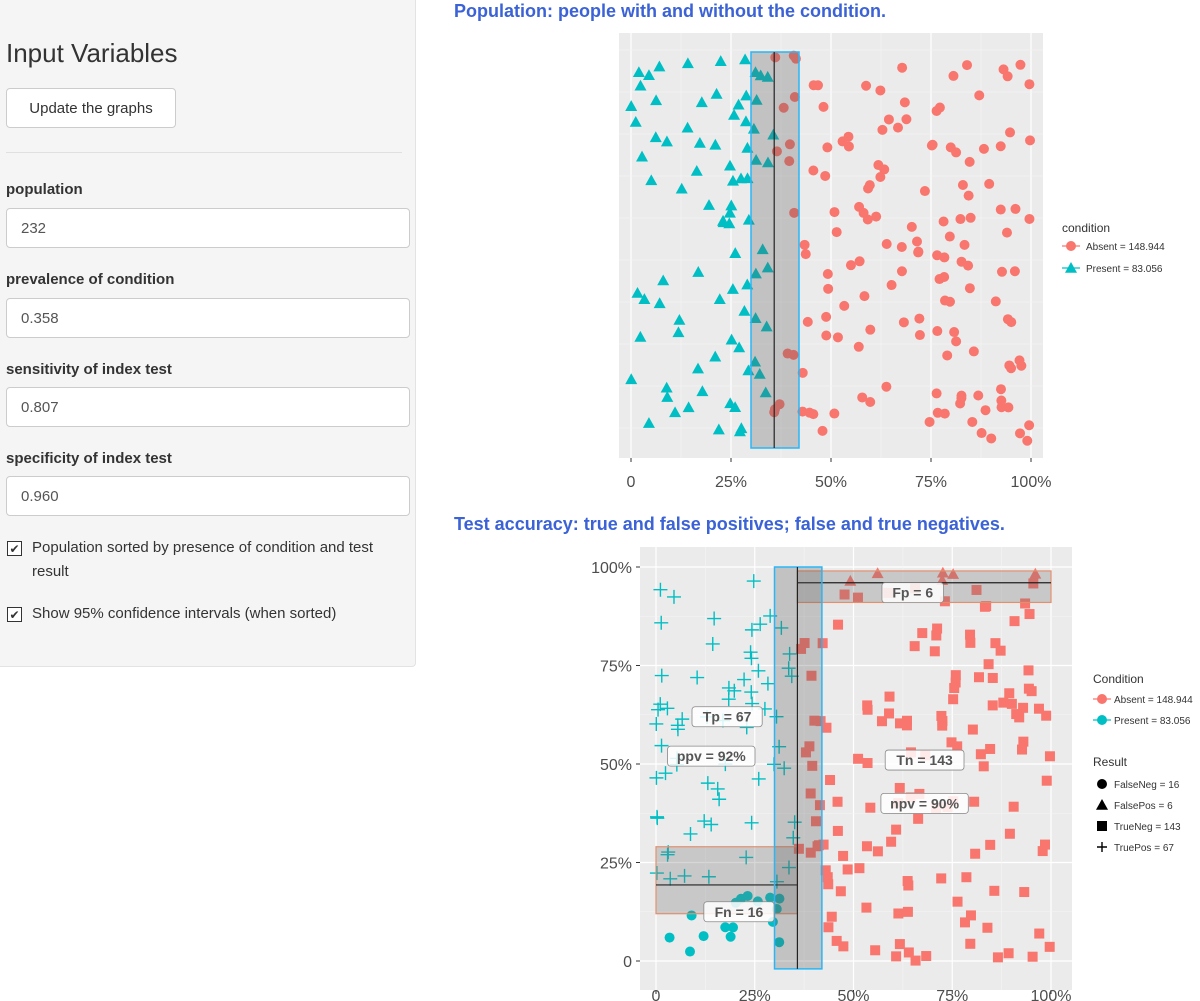 This screenshot has width=1200, height=1001. Describe the element at coordinates (91, 108) in the screenshot. I see `update-graphs-button: Update the graphs` at that location.